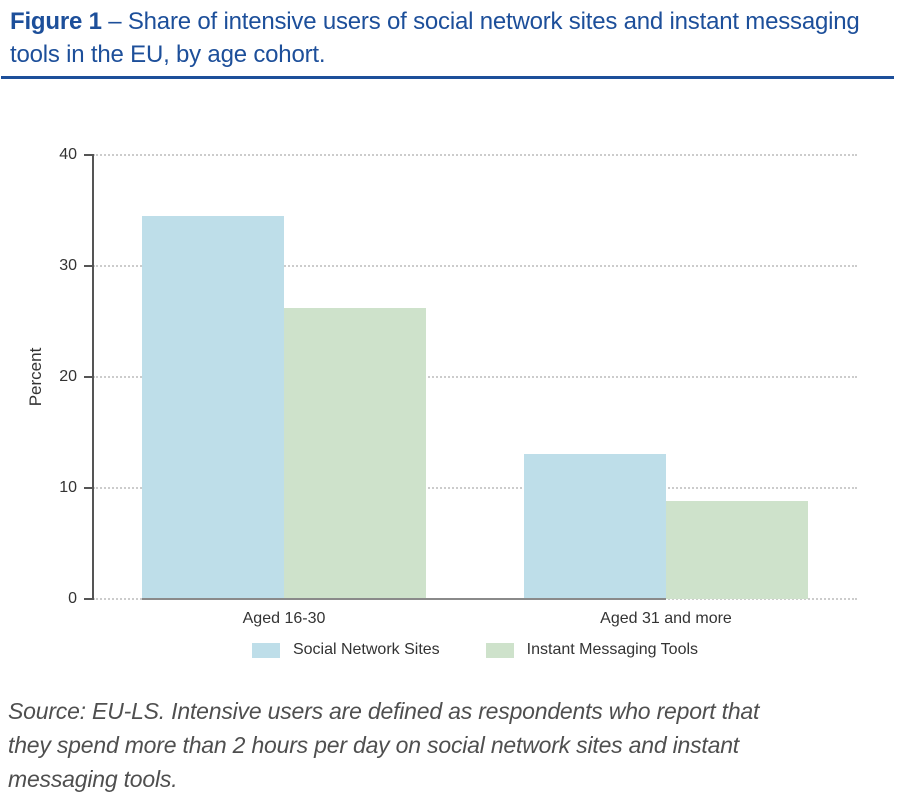 The width and height of the screenshot is (906, 805). I want to click on x-axis-line, so click(404, 599).